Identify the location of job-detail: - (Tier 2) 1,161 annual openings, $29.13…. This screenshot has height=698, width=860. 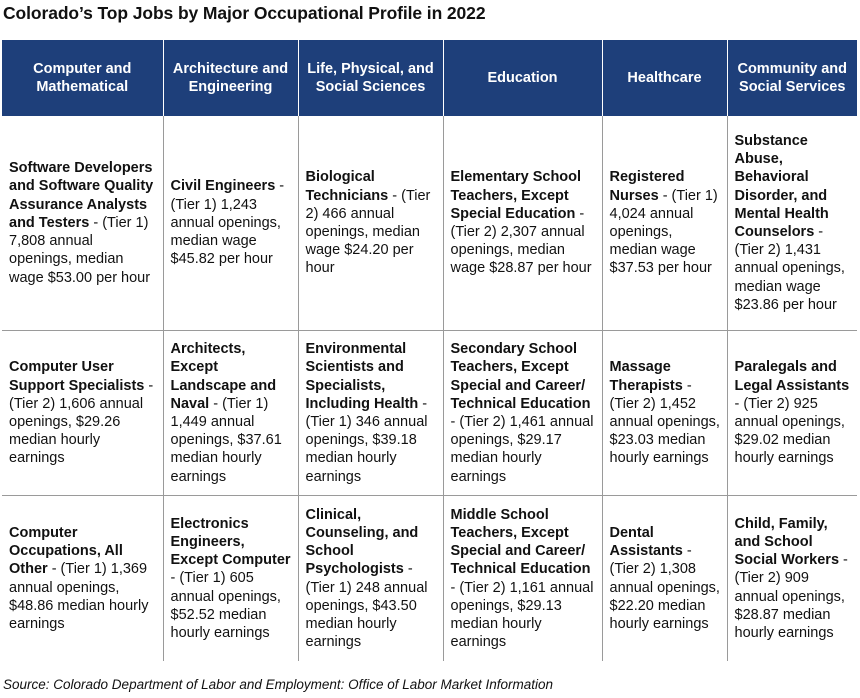
(522, 615).